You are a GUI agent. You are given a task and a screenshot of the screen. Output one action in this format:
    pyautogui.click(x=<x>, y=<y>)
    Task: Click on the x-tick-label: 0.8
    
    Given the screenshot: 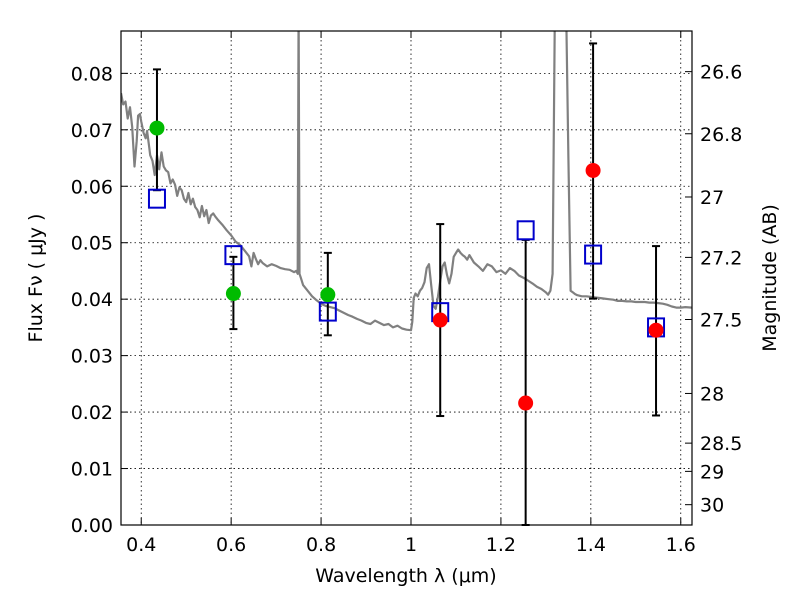 What is the action you would take?
    pyautogui.click(x=321, y=545)
    